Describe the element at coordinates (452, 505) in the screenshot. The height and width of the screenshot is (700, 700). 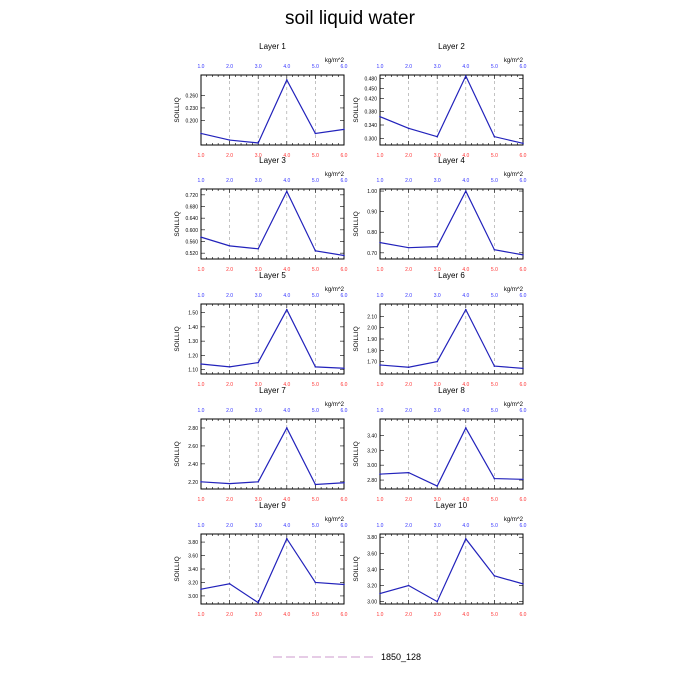
I see `subplot-title: Layer 10` at that location.